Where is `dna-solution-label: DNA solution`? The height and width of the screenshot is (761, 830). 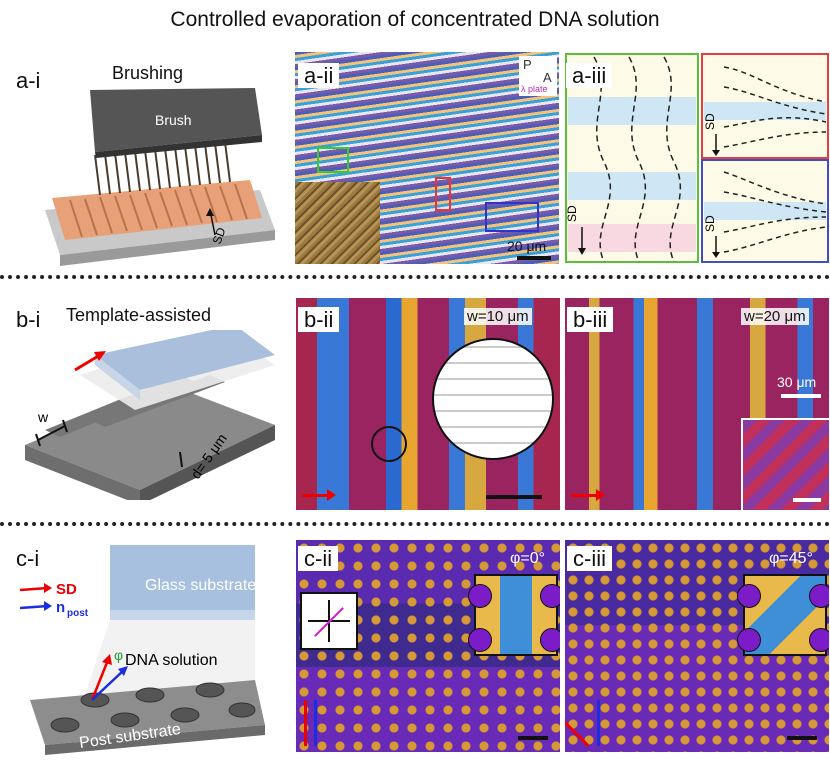
dna-solution-label: DNA solution is located at coordinates (171, 660).